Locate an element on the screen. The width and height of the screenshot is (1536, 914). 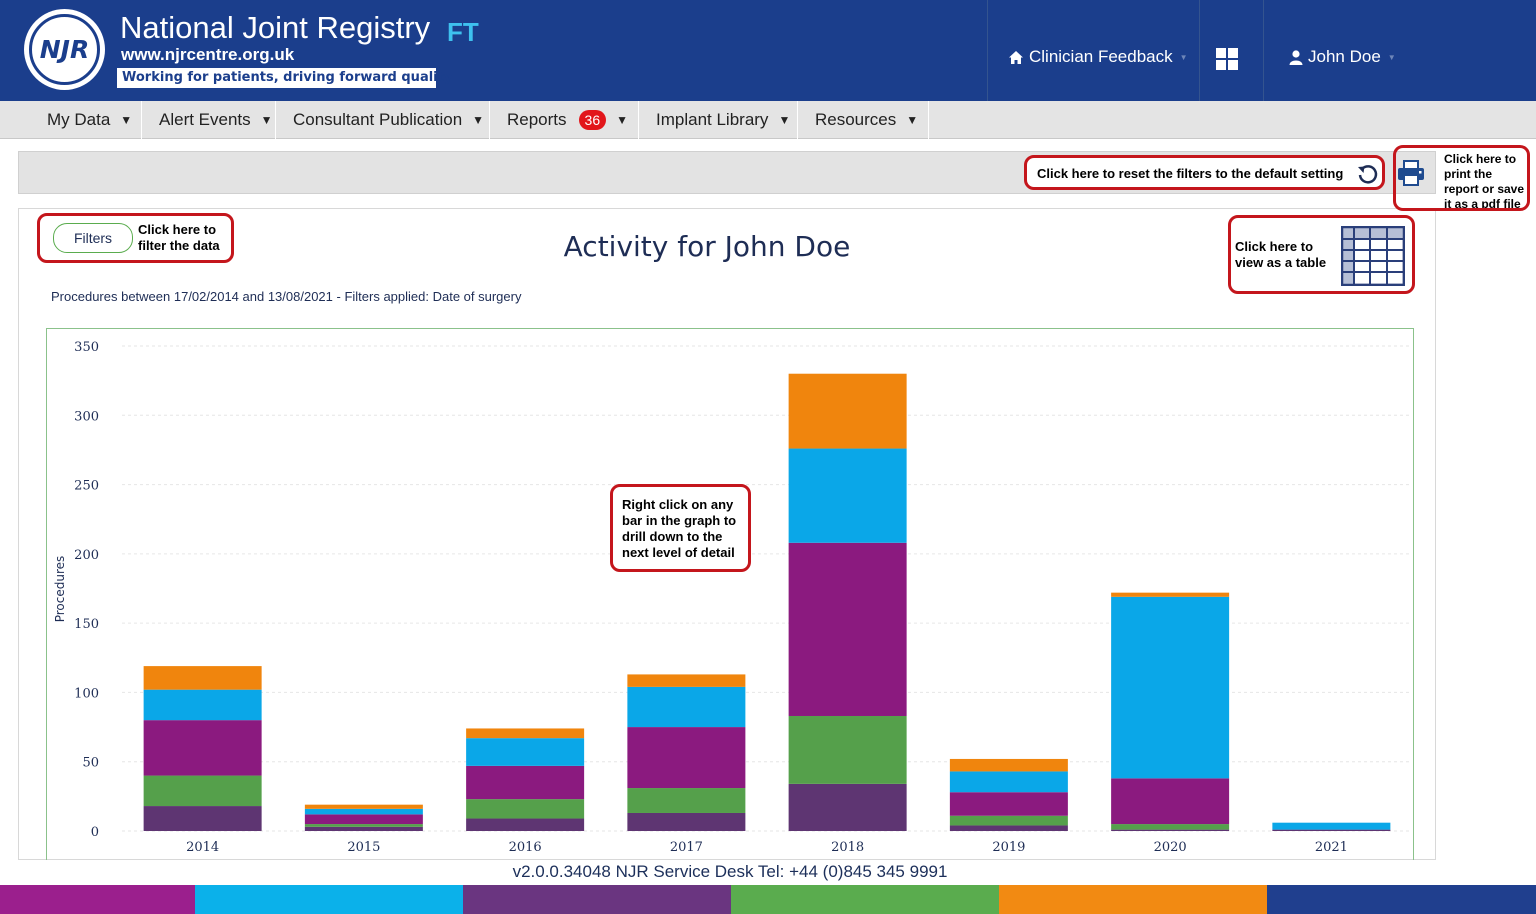
user-name: John Doe is located at coordinates (1344, 56).